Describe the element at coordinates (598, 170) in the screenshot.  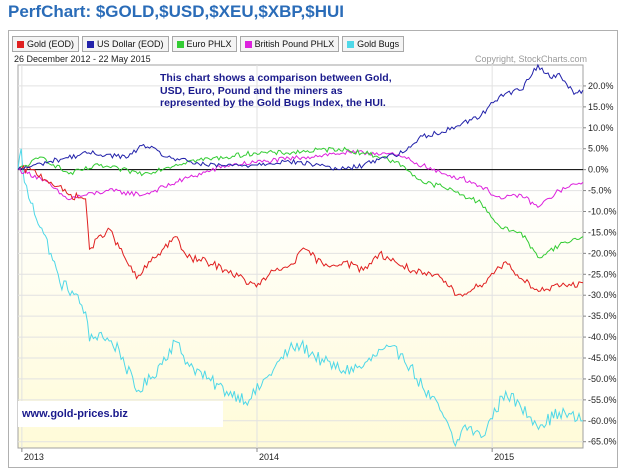
I see `y-tick-label: 0.0%` at that location.